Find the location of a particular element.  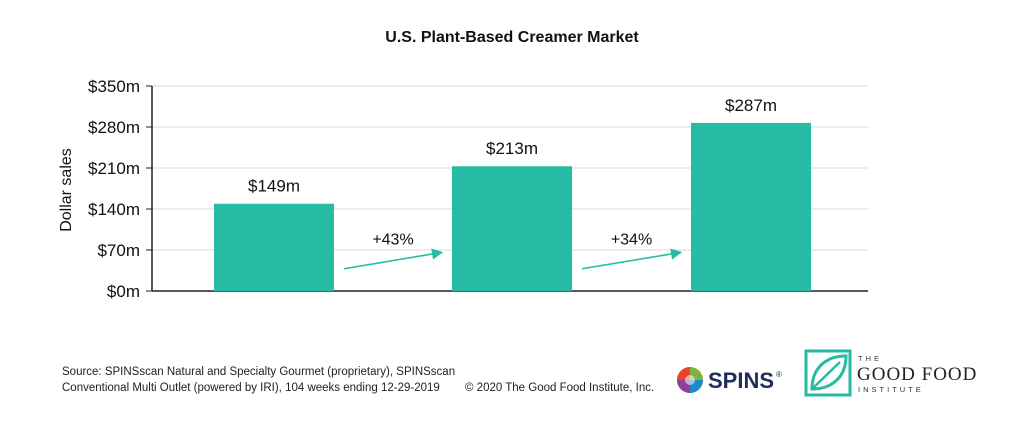

gfi-logo: THE GOOD FOOD INSTITUTE is located at coordinates (890, 373).